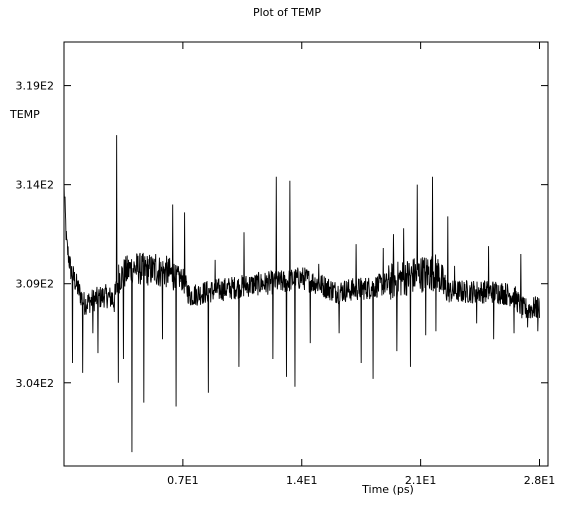  I want to click on chart-title: Plot of TEMP, so click(287, 12).